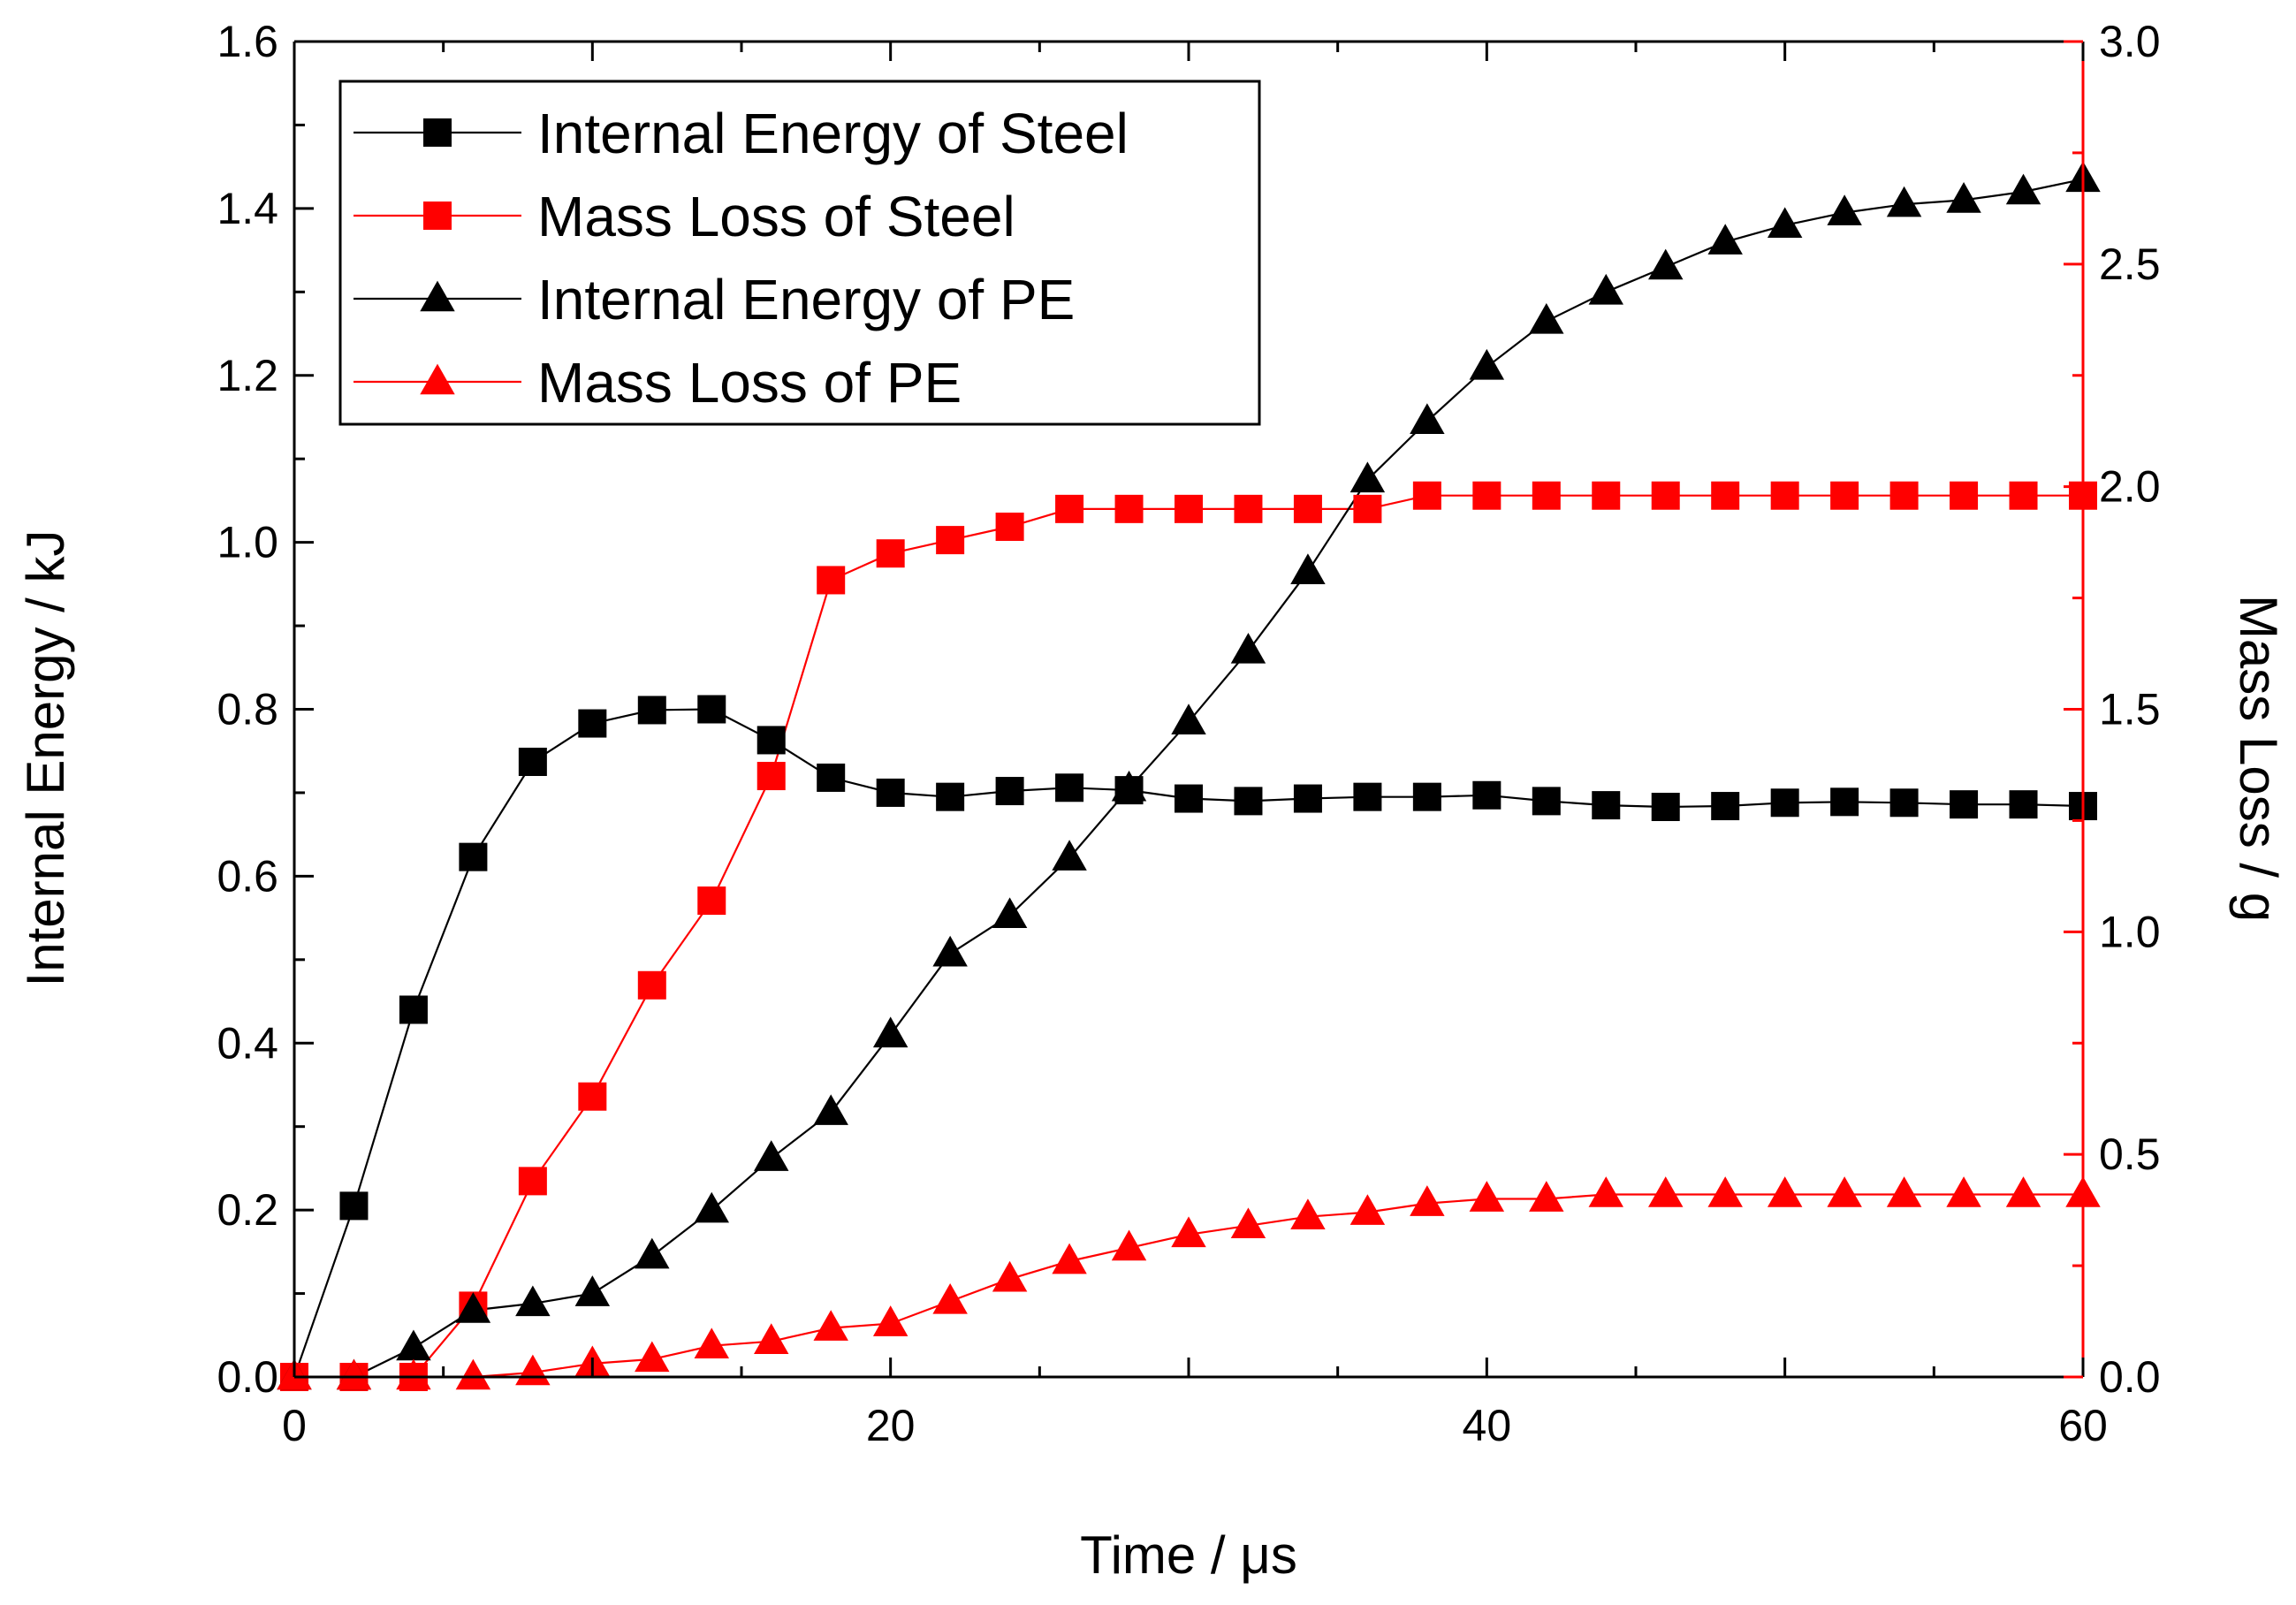 Image resolution: width=2296 pixels, height=1605 pixels. Describe the element at coordinates (2258, 758) in the screenshot. I see `y-axis-title-right: Mass Loss / g` at that location.